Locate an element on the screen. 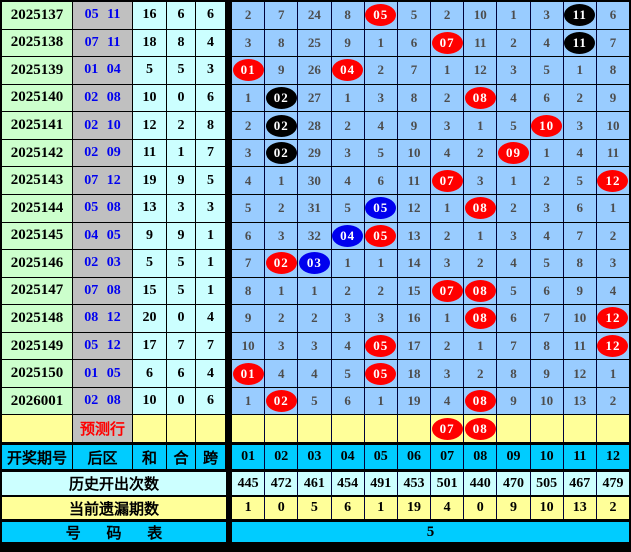  grid-cell: 6 is located at coordinates (514, 318).